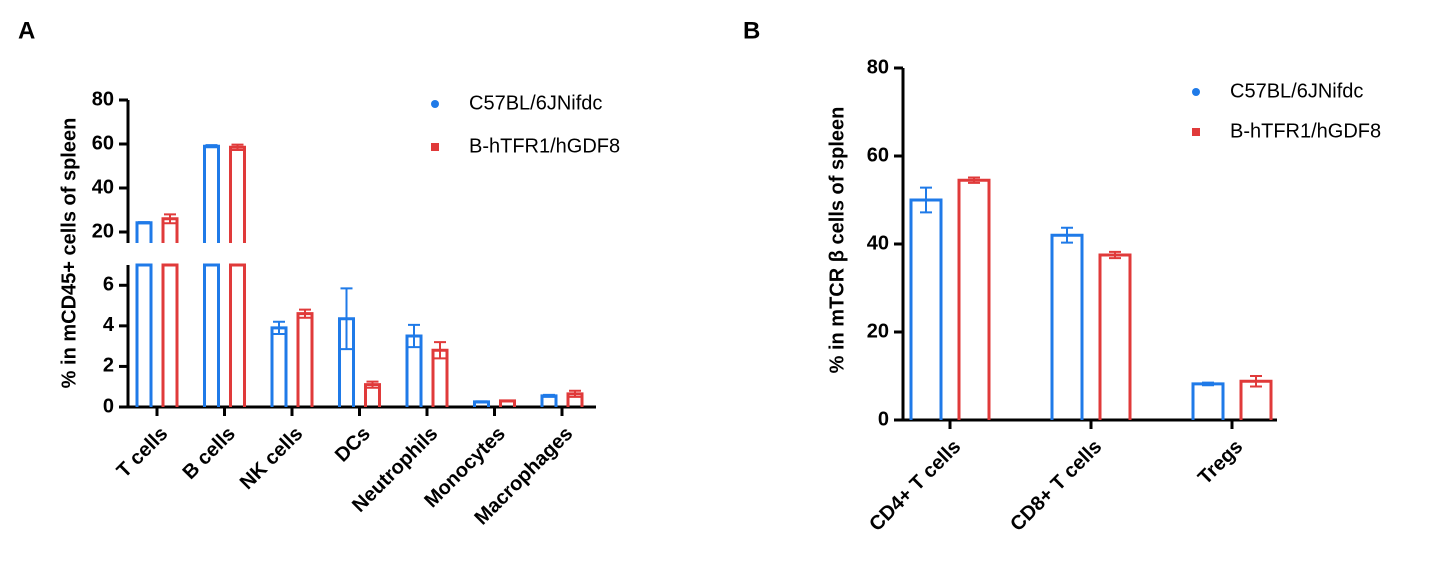 The image size is (1441, 586). Describe the element at coordinates (26, 30) in the screenshot. I see `panel-label: A` at that location.